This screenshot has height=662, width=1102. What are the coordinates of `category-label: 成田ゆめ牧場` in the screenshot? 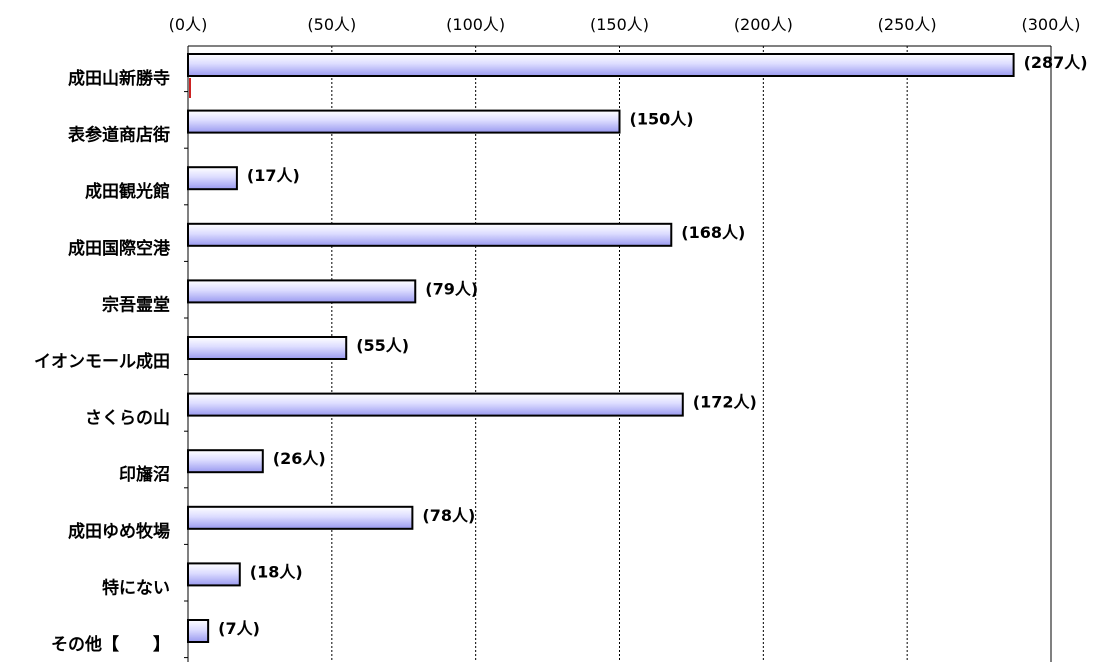 It's located at (119, 531).